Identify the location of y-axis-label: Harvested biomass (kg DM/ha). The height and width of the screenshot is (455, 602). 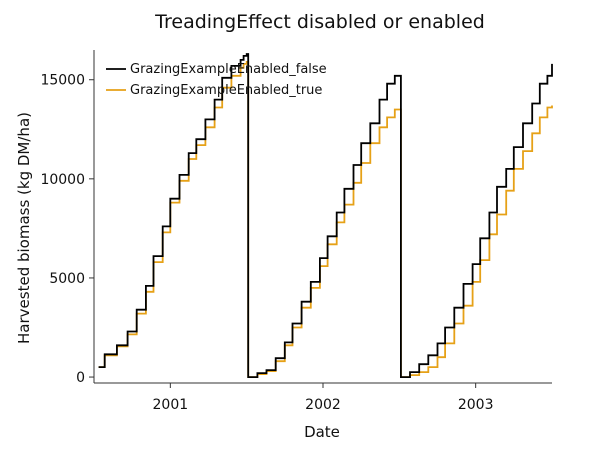
(24, 228).